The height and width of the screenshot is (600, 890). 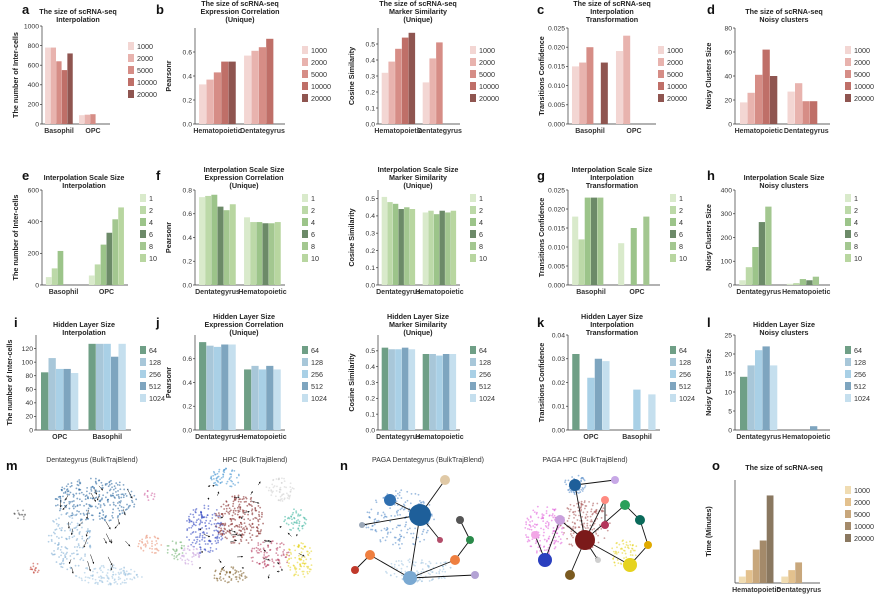 I want to click on velocity-arrow, so click(x=267, y=541).